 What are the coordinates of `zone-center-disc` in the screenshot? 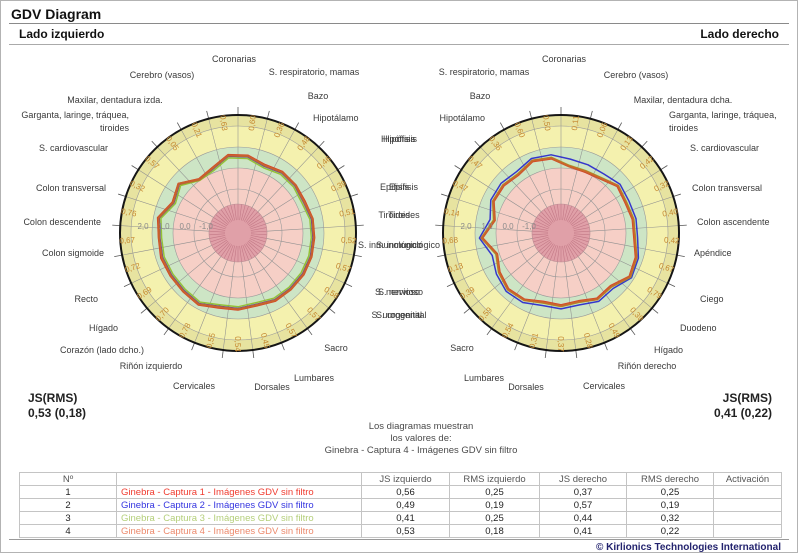 It's located at (238, 233).